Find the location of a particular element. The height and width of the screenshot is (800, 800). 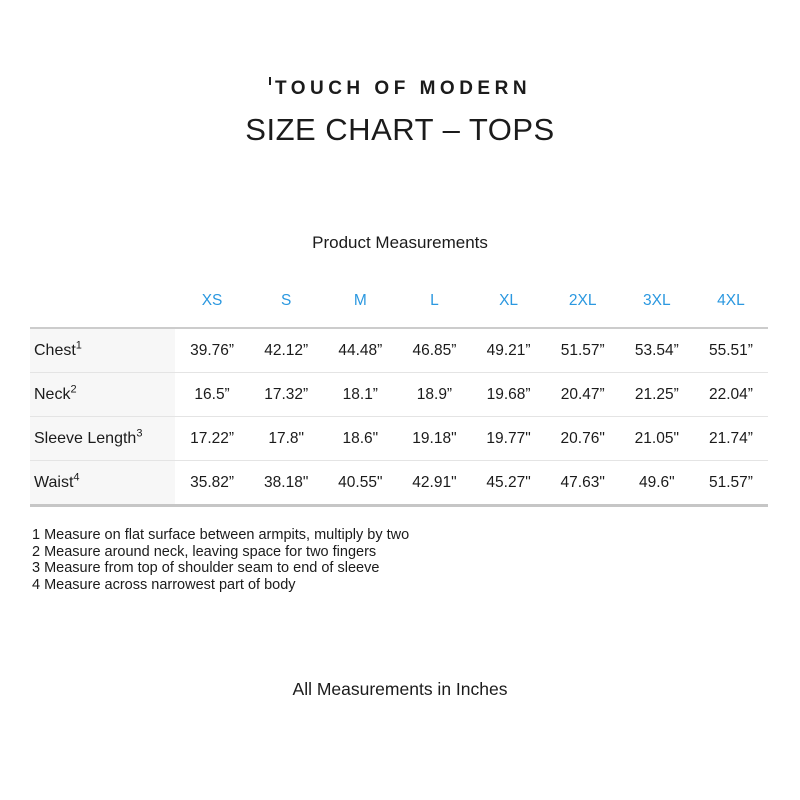

measurement-cell: 18.6" is located at coordinates (360, 438).